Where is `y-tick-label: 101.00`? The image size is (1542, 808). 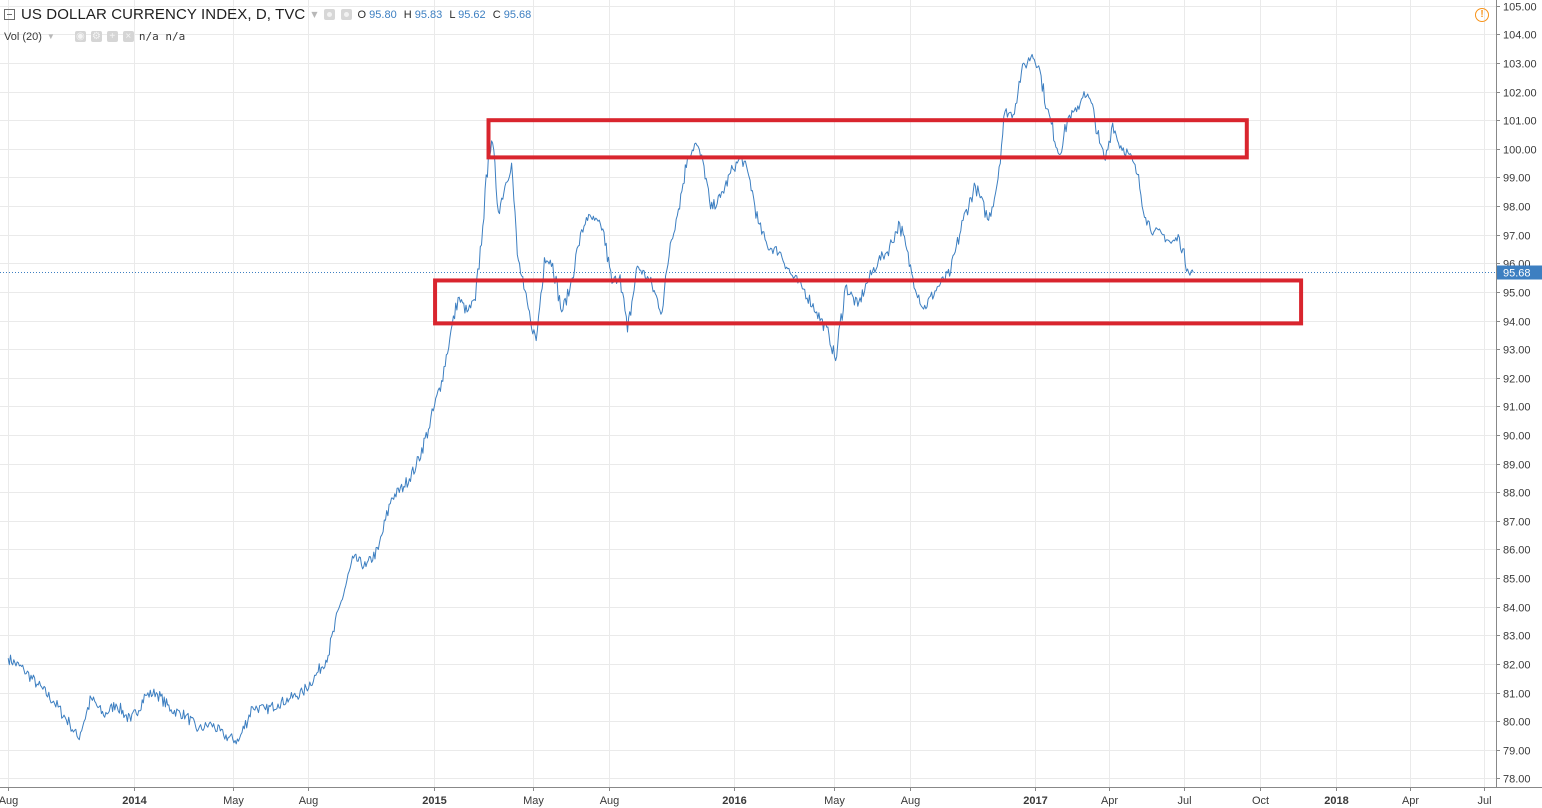 y-tick-label: 101.00 is located at coordinates (1520, 122).